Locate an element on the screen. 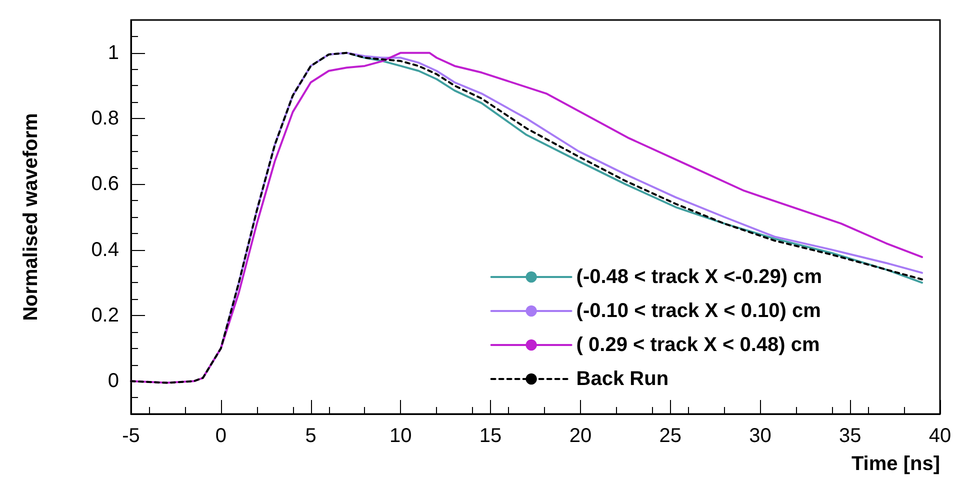 The width and height of the screenshot is (965, 498). y-tick-label: 0.2 is located at coordinates (105, 315).